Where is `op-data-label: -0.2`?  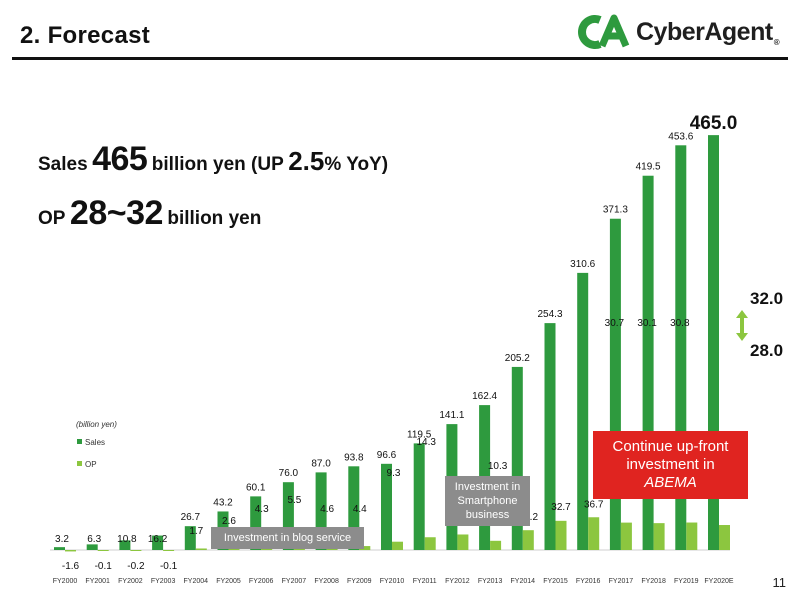
op-data-label: -0.2 is located at coordinates (136, 566).